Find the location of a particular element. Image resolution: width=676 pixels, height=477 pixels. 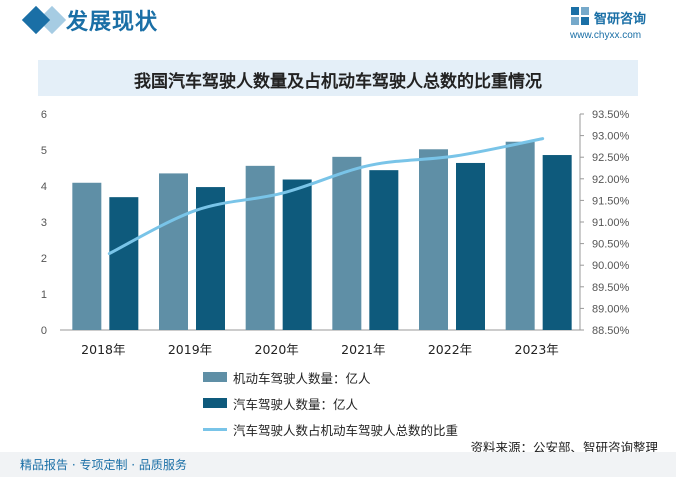

x-axis-tick-label: 2022年 is located at coordinates (450, 349).